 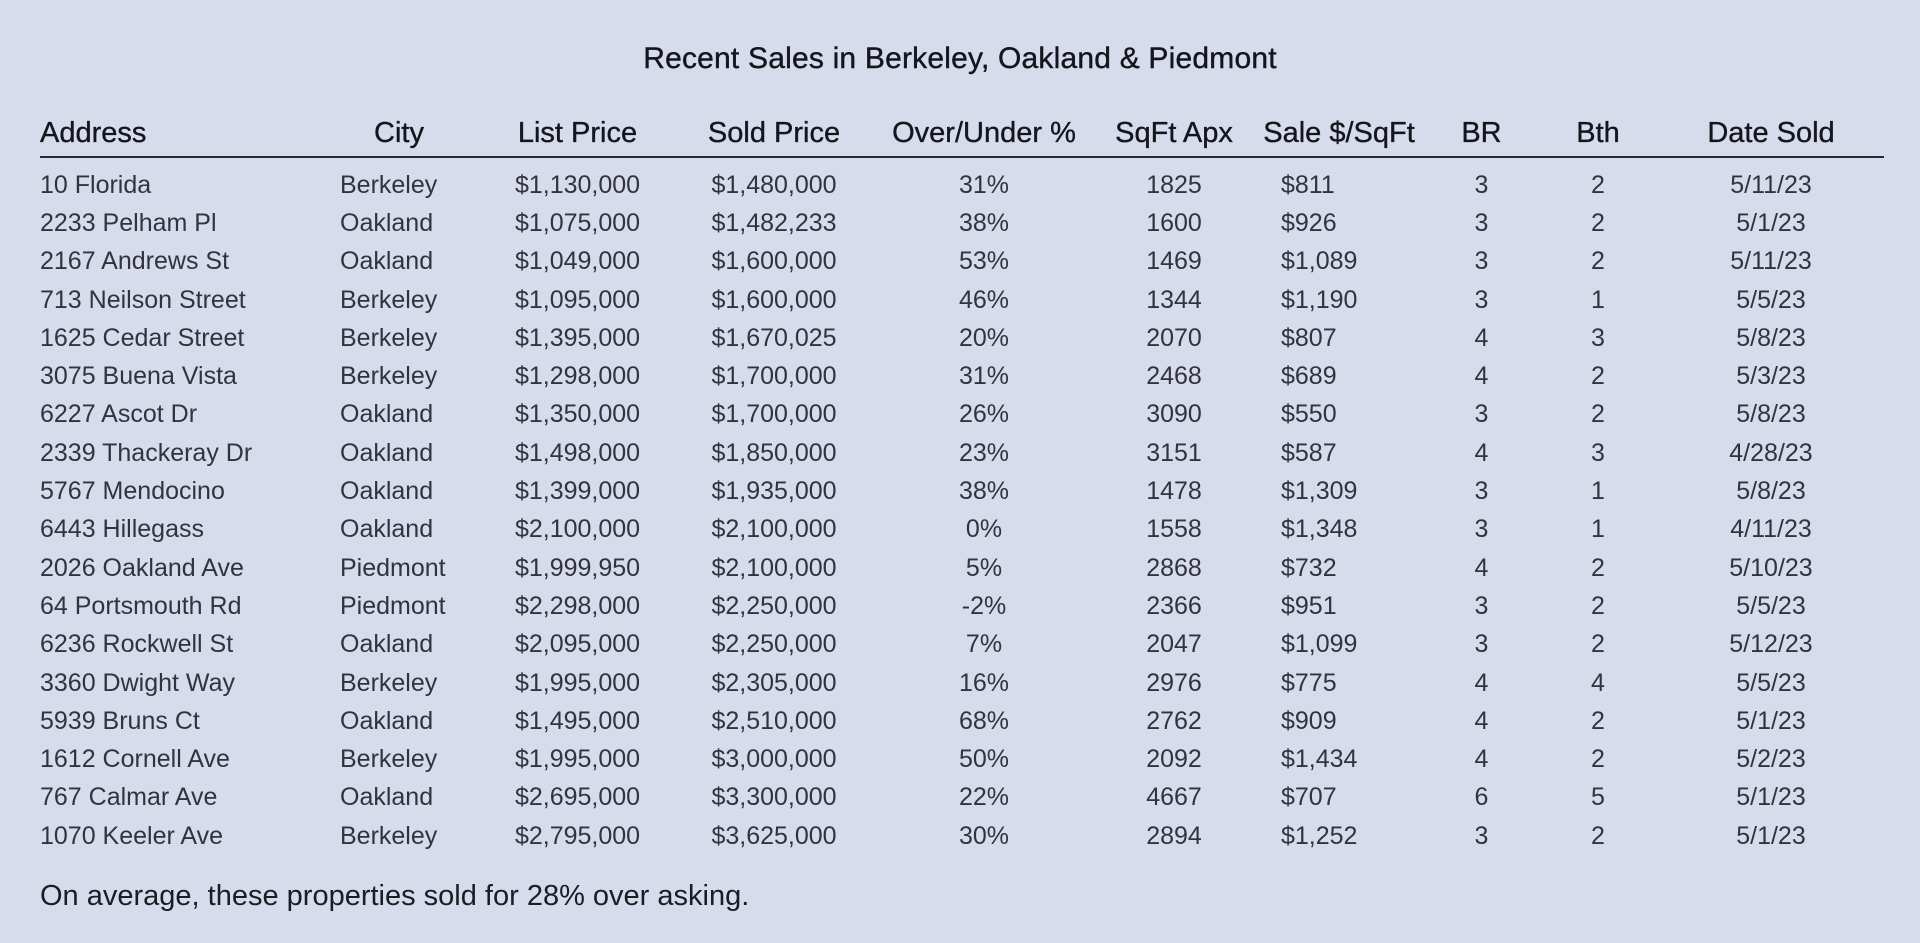 I want to click on cell-list-price: $2,695,000, so click(x=577, y=797).